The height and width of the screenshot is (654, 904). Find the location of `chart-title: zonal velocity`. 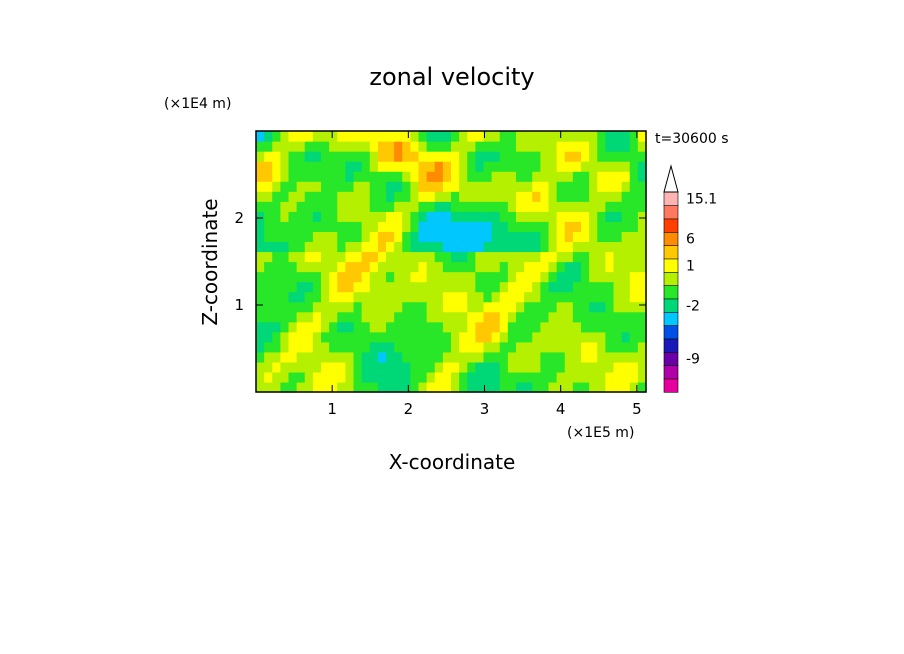

chart-title: zonal velocity is located at coordinates (451, 77).